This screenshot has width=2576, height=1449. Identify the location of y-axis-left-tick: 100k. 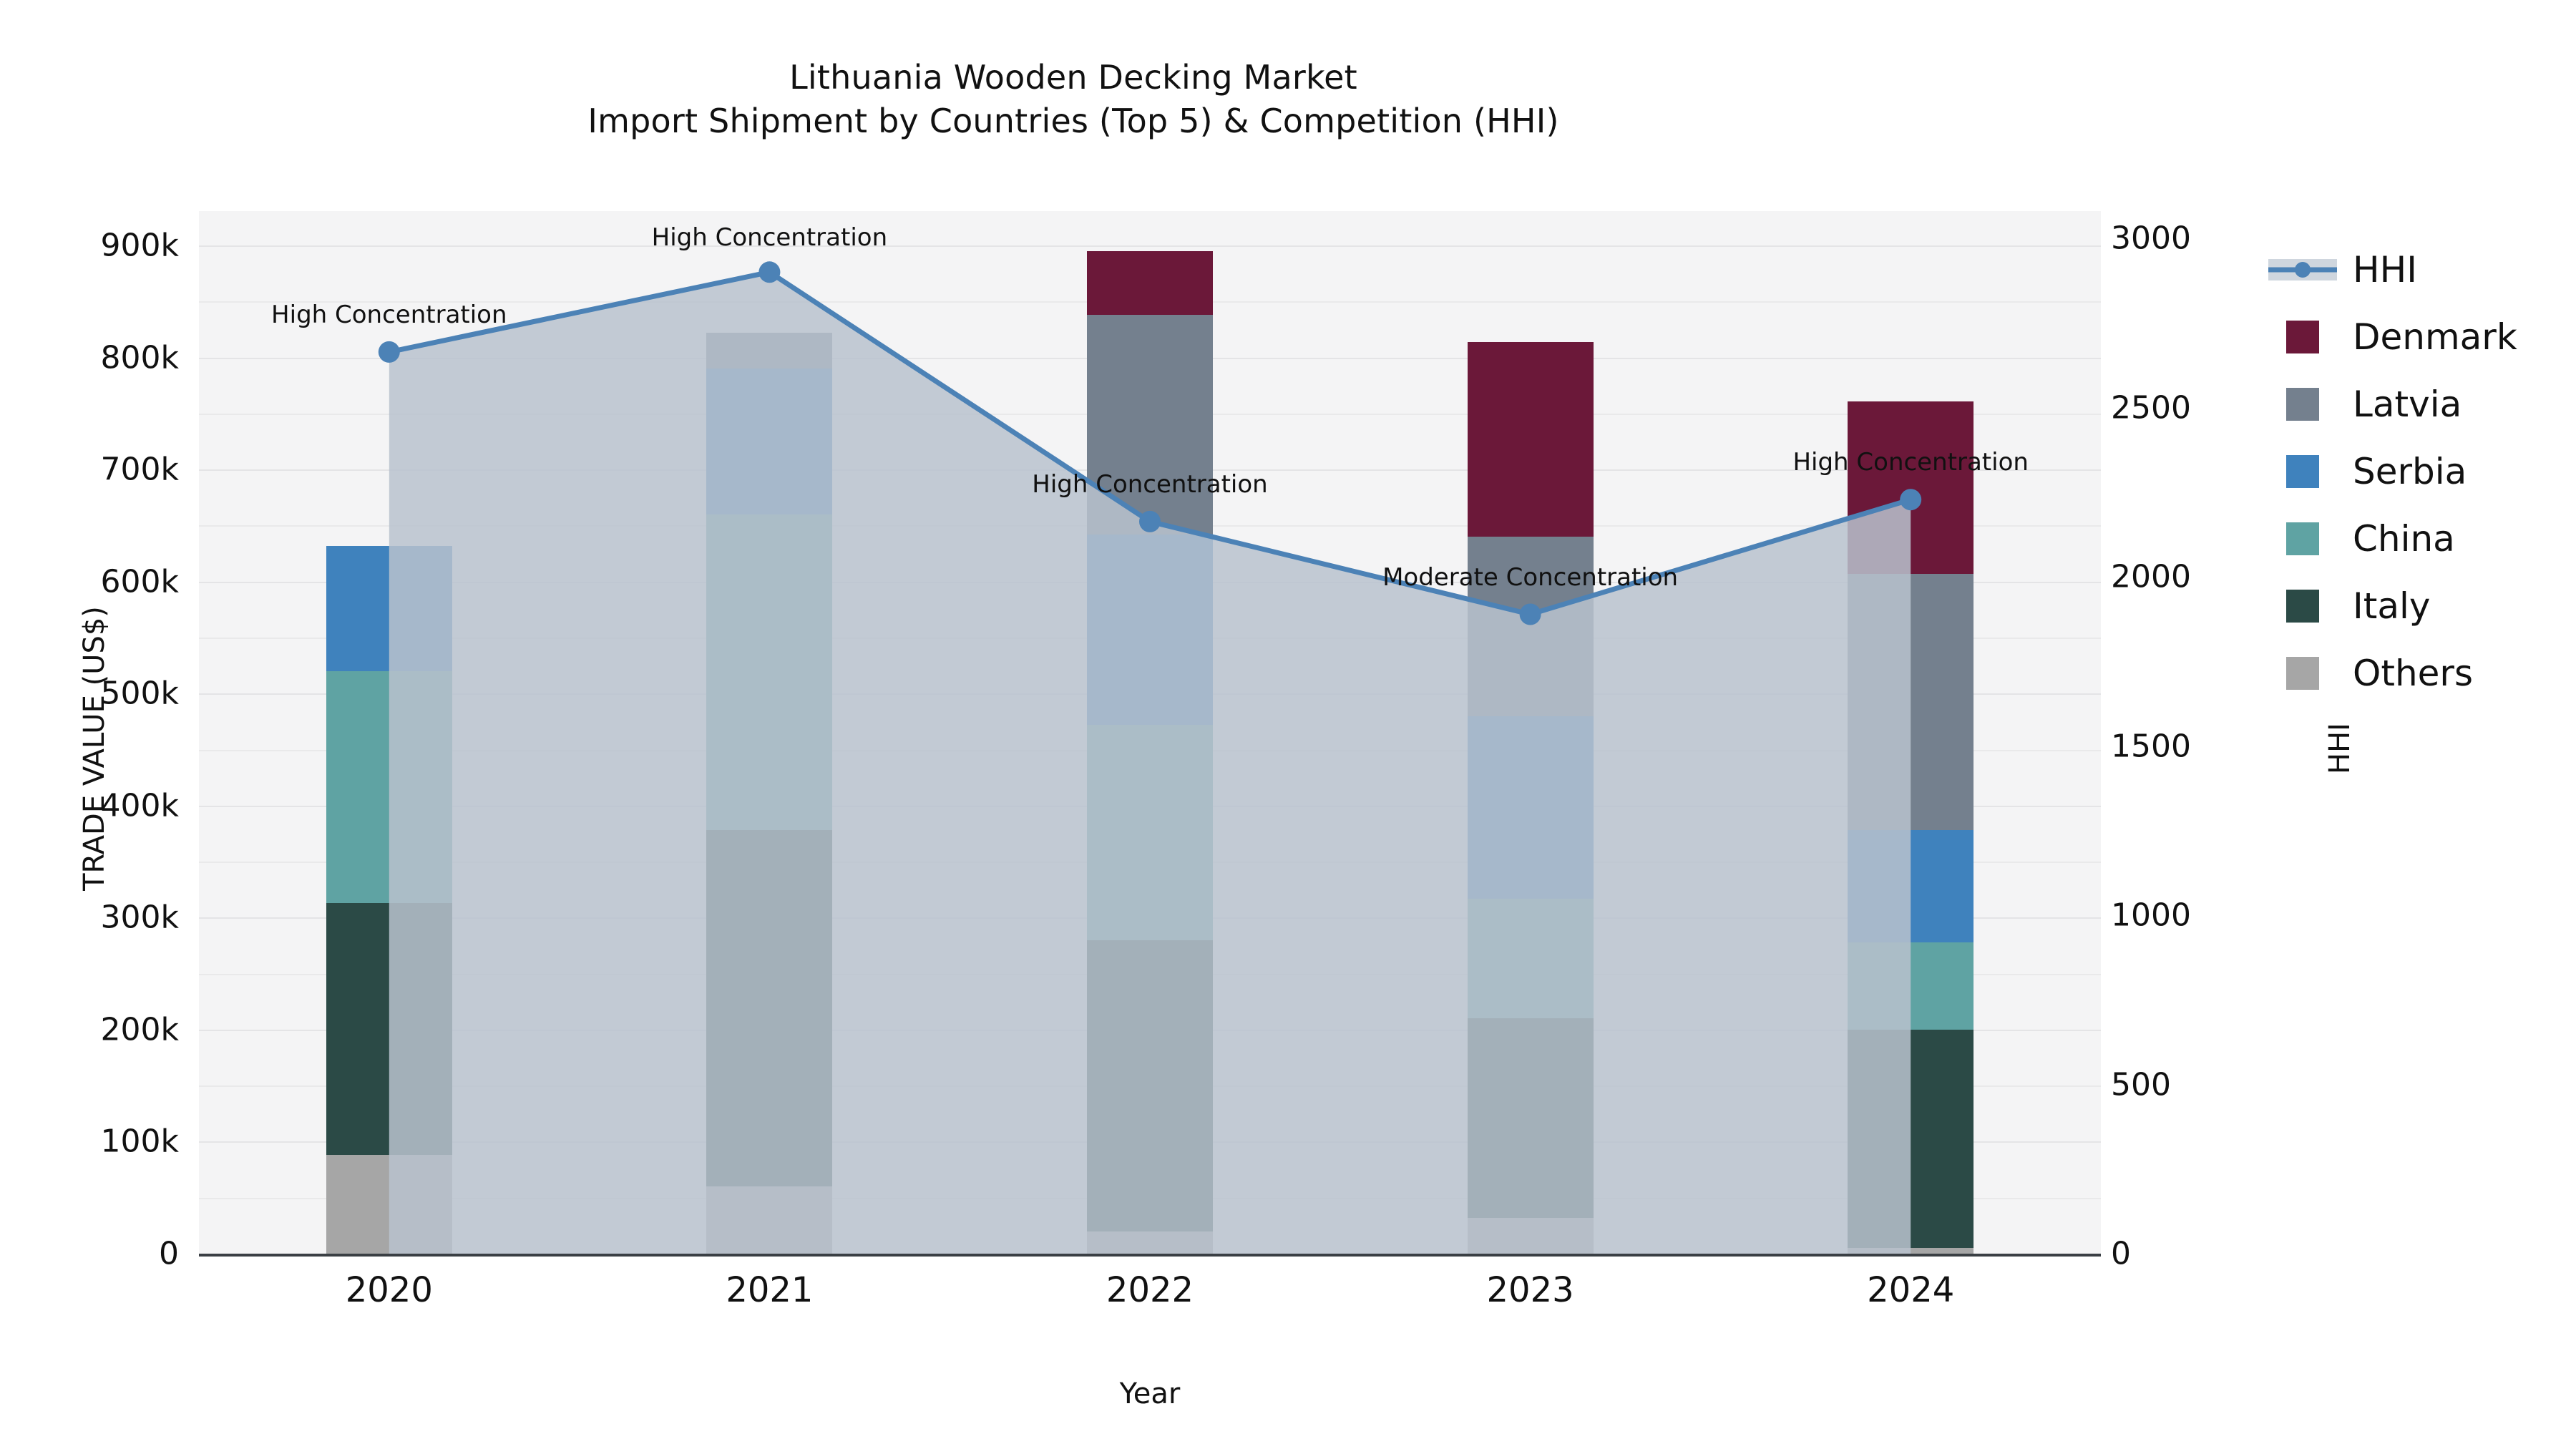
(139, 1141).